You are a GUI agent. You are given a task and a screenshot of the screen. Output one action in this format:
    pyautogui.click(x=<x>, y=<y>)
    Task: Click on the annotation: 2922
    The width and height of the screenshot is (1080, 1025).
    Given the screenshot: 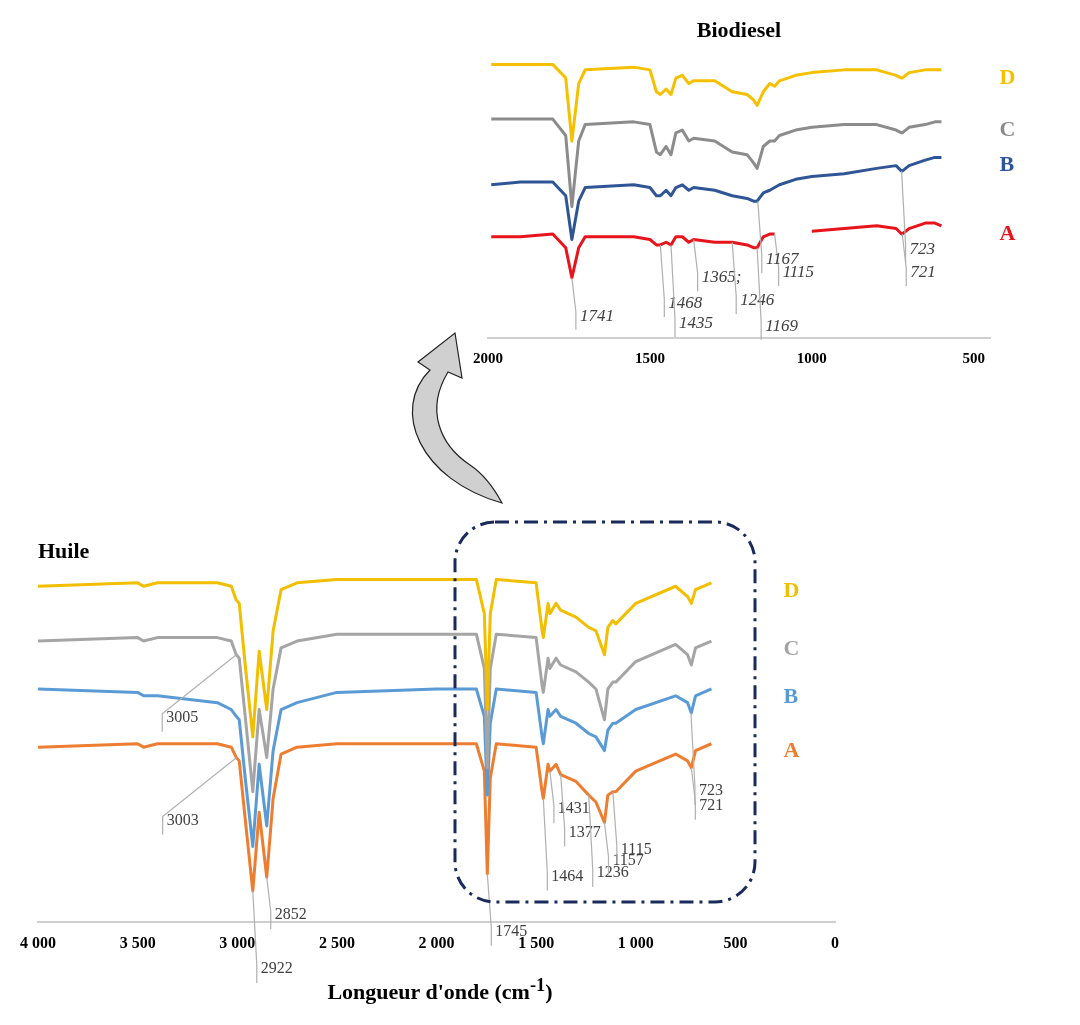 What is the action you would take?
    pyautogui.click(x=276, y=968)
    